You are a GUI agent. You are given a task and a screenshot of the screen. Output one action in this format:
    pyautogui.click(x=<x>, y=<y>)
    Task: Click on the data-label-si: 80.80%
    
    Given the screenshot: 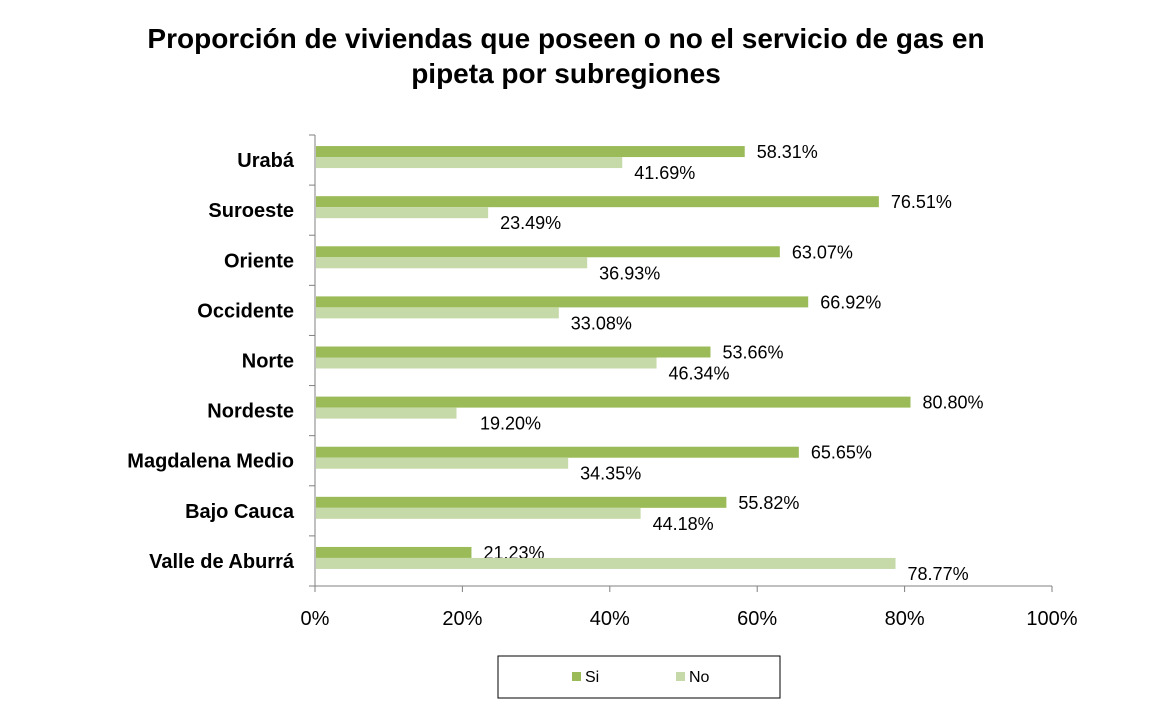 What is the action you would take?
    pyautogui.click(x=952, y=403)
    